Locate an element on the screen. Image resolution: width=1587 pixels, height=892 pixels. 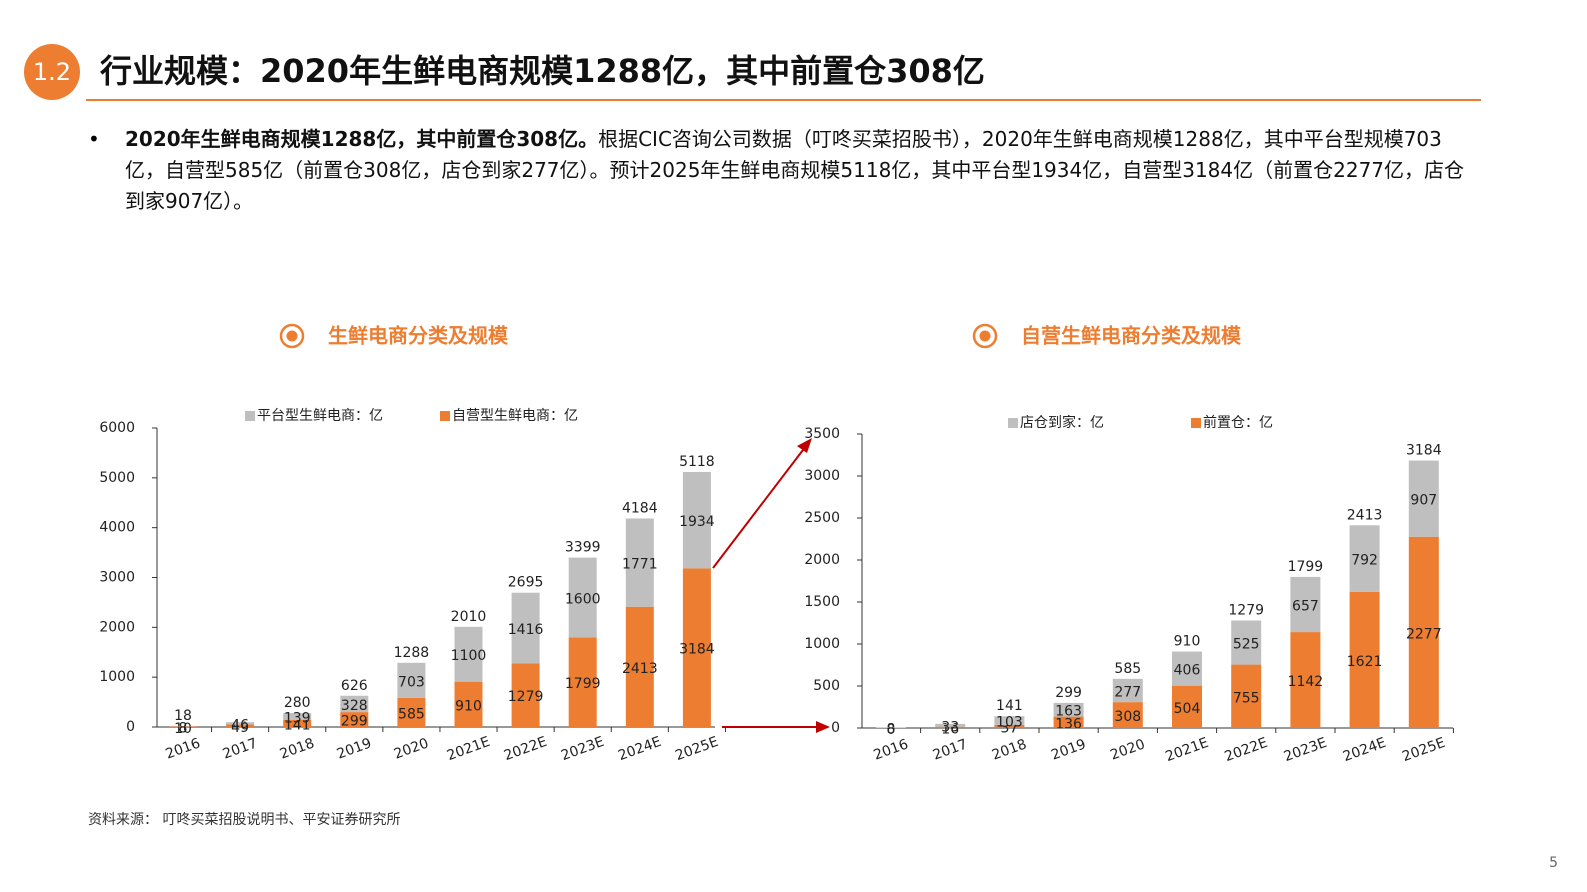
value-label: 308 is located at coordinates (1127, 717).